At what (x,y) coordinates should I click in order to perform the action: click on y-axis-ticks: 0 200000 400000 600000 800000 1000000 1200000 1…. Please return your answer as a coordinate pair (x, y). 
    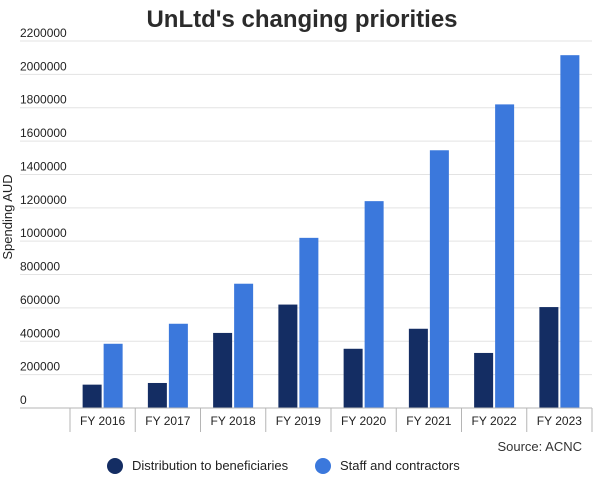
    Looking at the image, I should click on (43, 216).